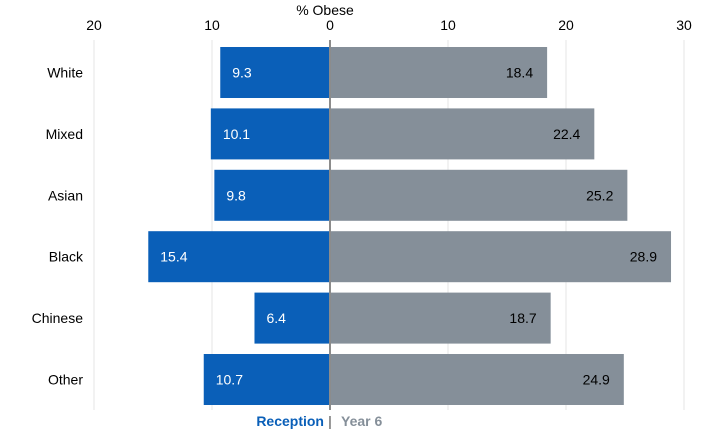 Image resolution: width=708 pixels, height=448 pixels. What do you see at coordinates (236, 134) in the screenshot?
I see `data-label-reception: 10.1` at bounding box center [236, 134].